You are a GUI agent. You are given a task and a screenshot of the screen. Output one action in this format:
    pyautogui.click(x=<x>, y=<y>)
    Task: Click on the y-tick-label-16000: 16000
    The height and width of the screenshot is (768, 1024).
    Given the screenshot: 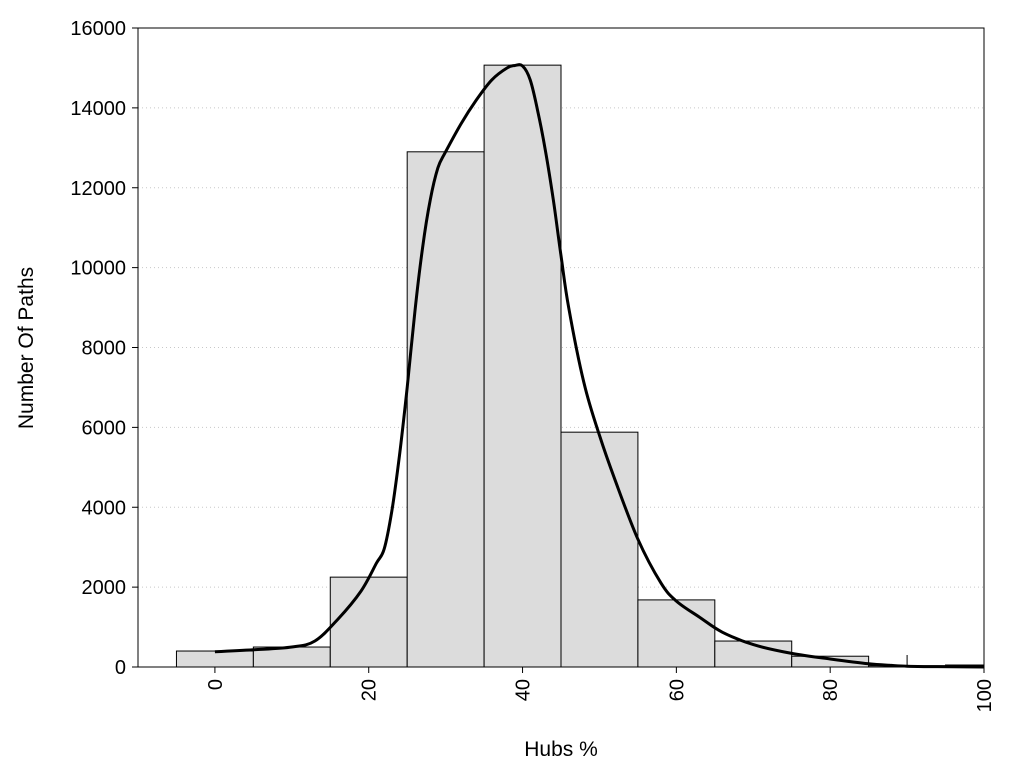 What is the action you would take?
    pyautogui.click(x=98, y=29)
    